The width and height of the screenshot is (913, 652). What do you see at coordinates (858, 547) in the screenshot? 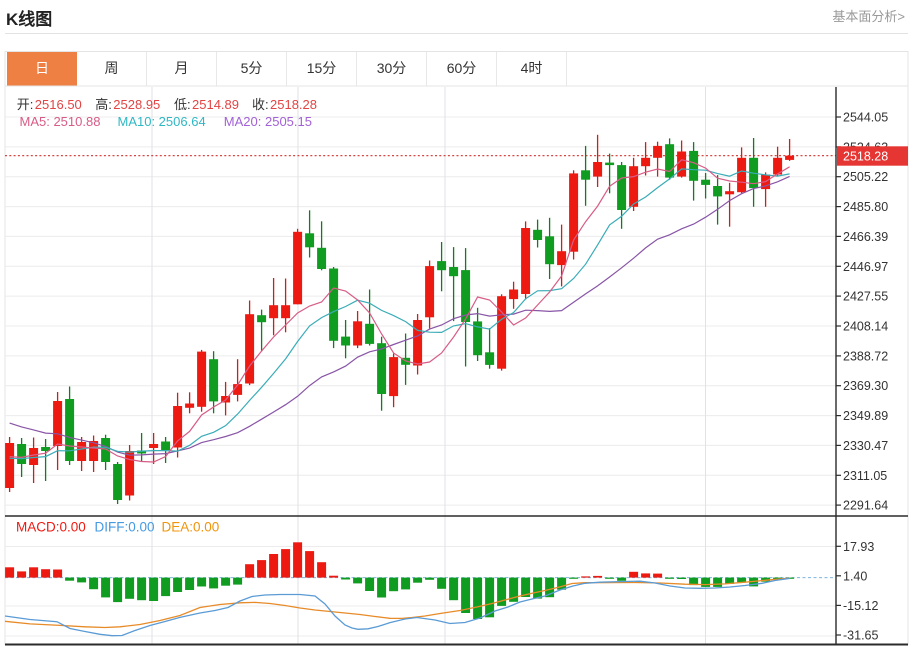
I see `svg-text: 17.93` at bounding box center [858, 547].